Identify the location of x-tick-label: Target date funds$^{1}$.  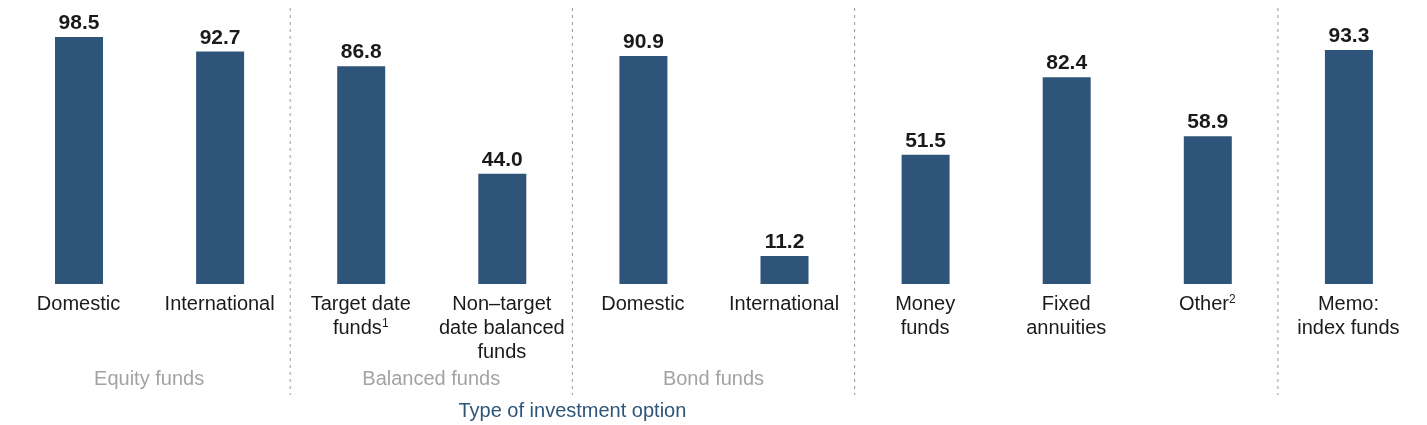
(360, 315).